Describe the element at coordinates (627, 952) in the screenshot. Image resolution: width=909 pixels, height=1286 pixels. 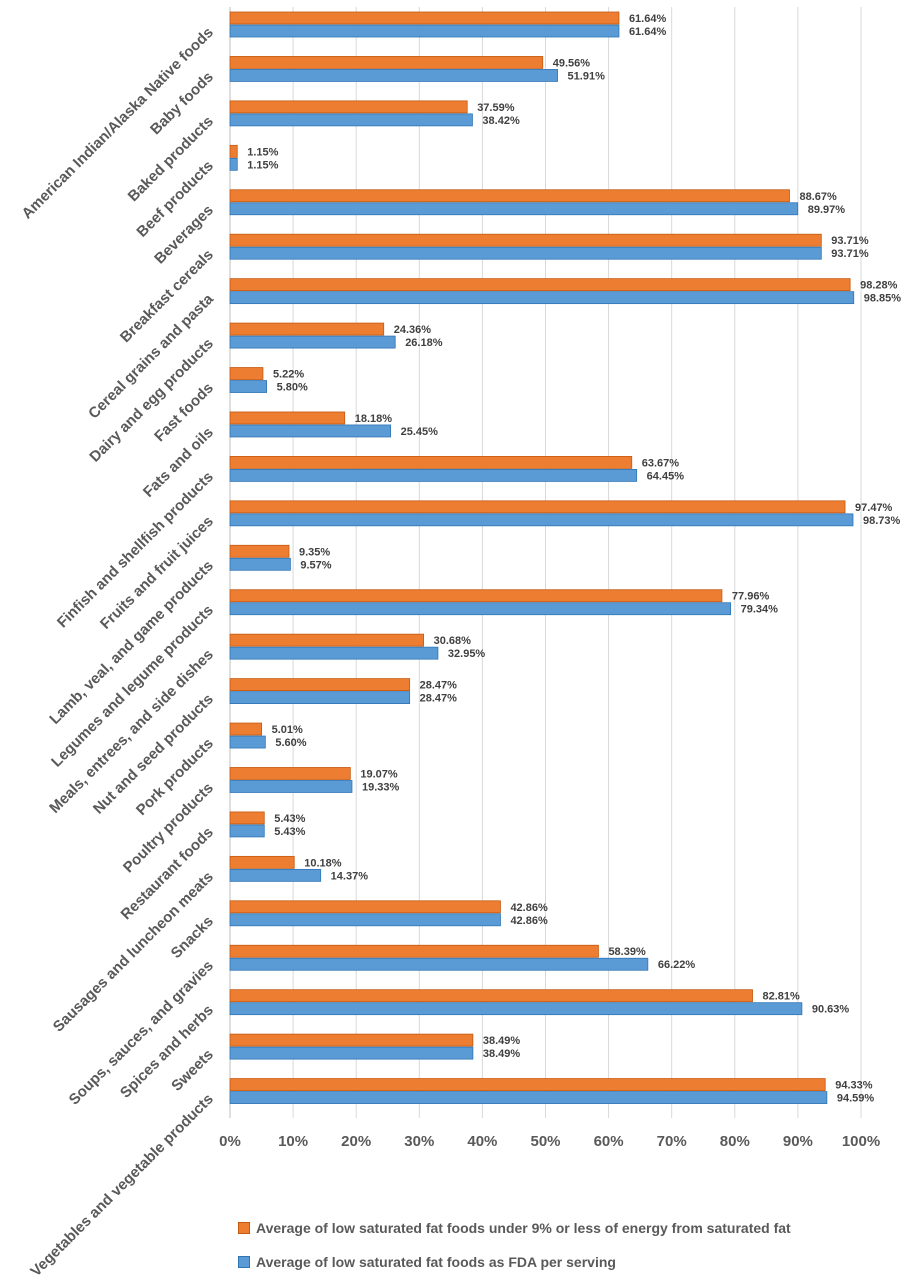
I see `data-label: 58.39%` at that location.